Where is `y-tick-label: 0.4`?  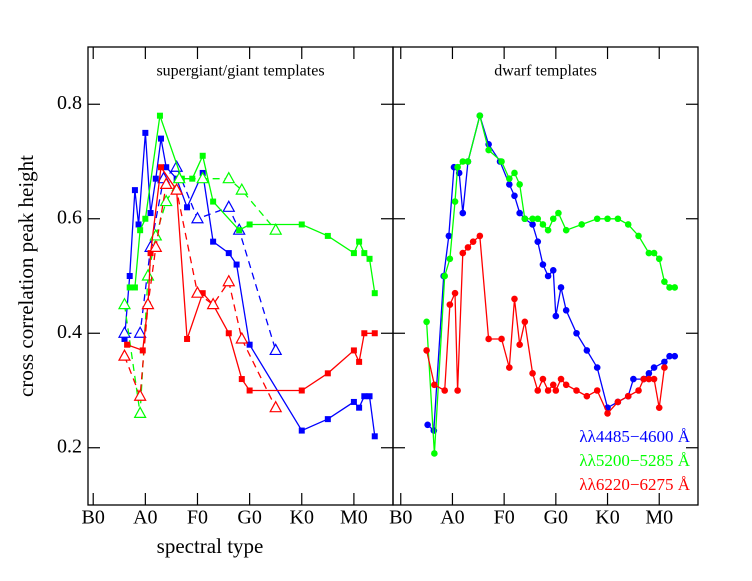 y-tick-label: 0.4 is located at coordinates (69, 332).